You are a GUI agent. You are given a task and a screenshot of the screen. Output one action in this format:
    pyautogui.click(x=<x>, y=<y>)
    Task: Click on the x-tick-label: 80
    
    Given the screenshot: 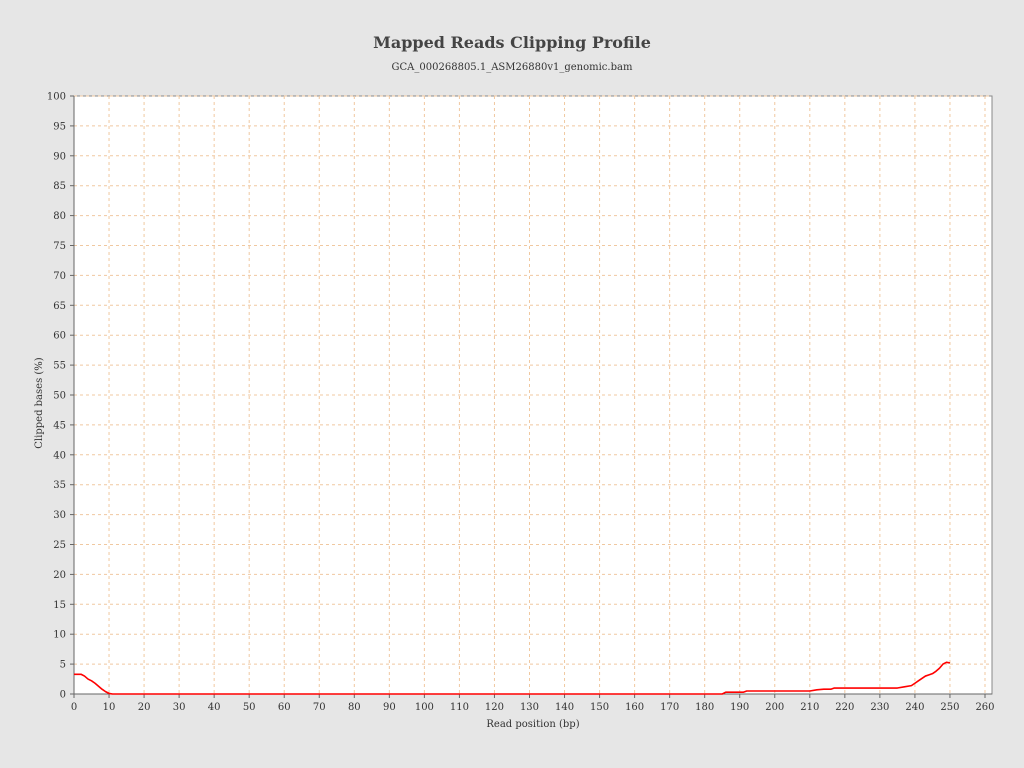 What is the action you would take?
    pyautogui.click(x=354, y=707)
    